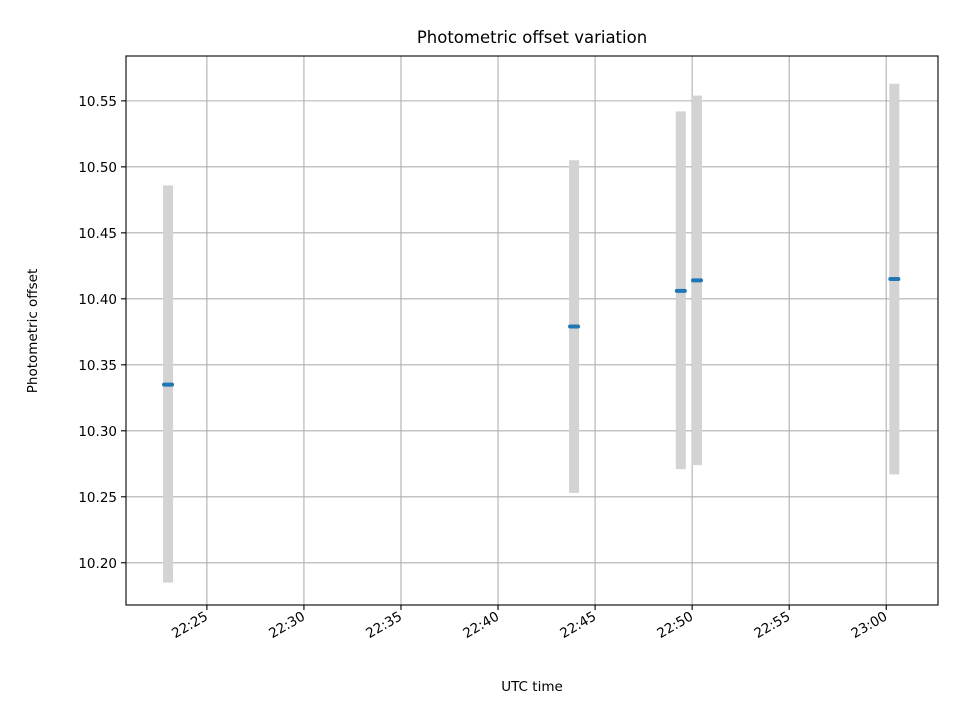 This screenshot has height=720, width=960. What do you see at coordinates (97, 102) in the screenshot?
I see `y-tick-label: 10.55` at bounding box center [97, 102].